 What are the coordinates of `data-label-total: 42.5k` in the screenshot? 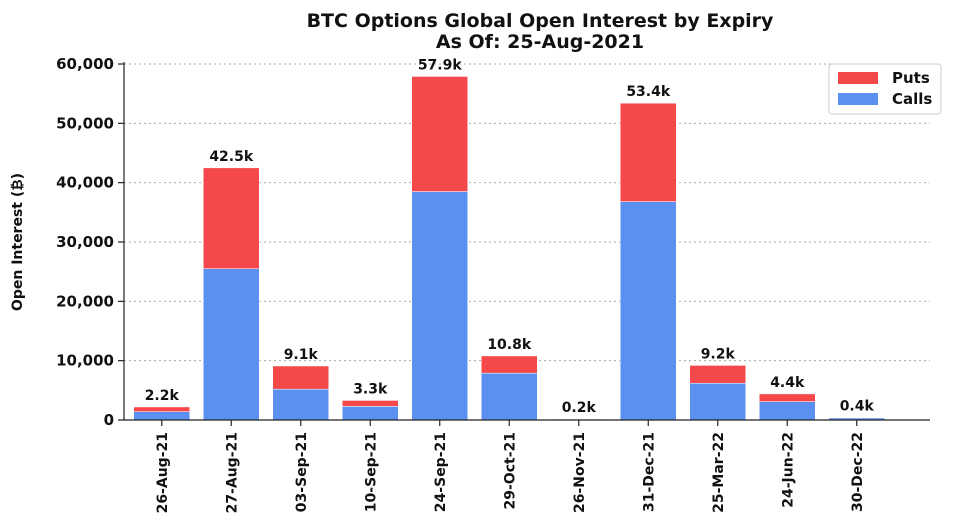 It's located at (231, 157).